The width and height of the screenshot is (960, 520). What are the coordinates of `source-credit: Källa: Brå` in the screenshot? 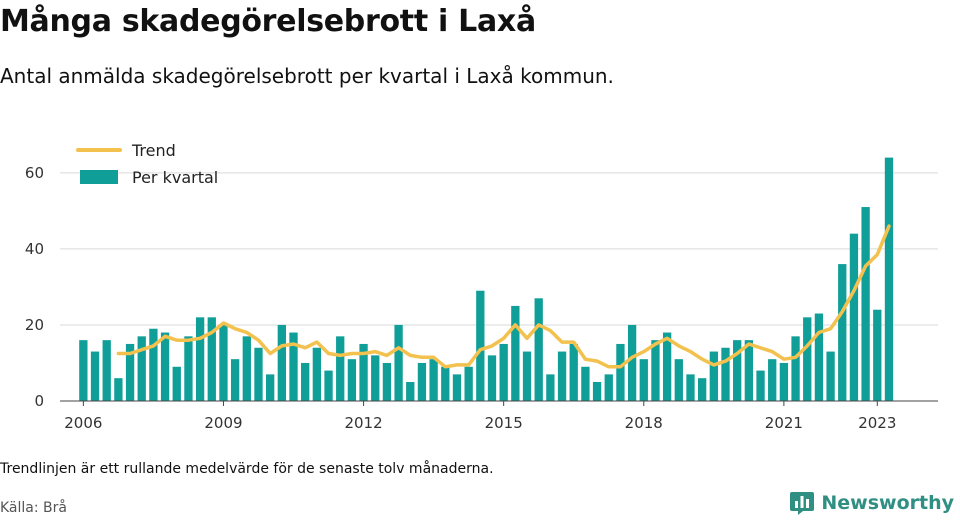 It's located at (33, 508).